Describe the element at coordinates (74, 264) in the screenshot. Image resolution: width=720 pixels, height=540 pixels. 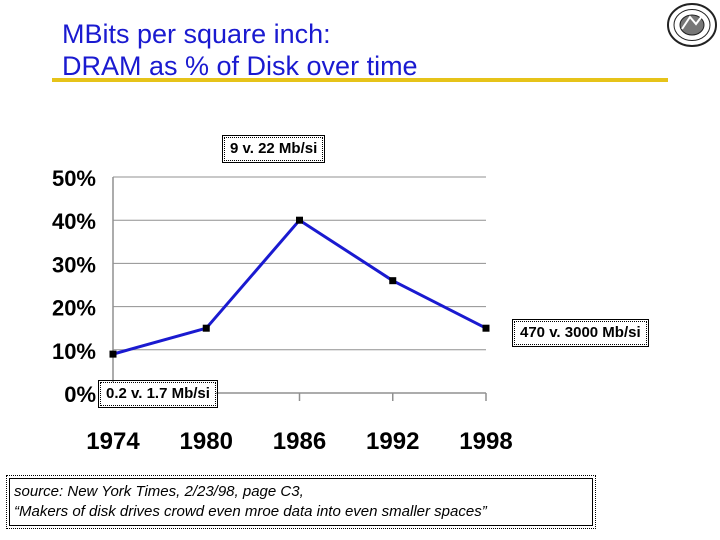
I see `y-tick-label: 30%` at that location.